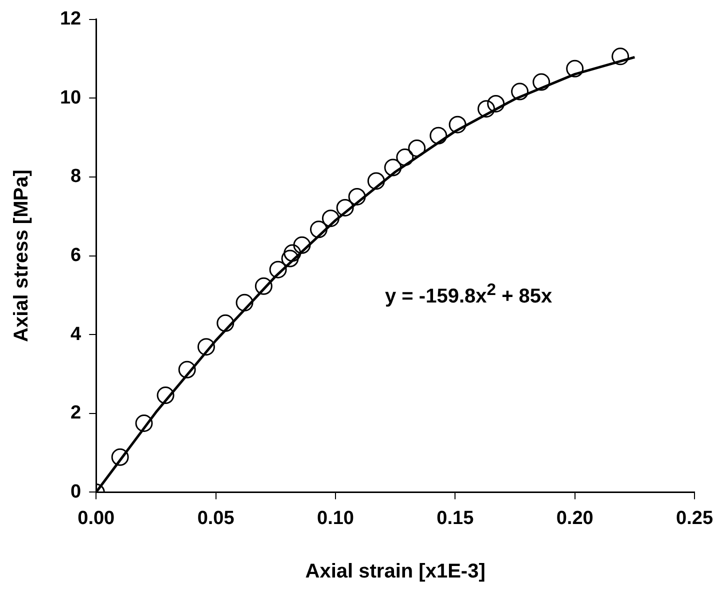 The height and width of the screenshot is (592, 721). What do you see at coordinates (695, 518) in the screenshot?
I see `x-tick-label: 0.25` at bounding box center [695, 518].